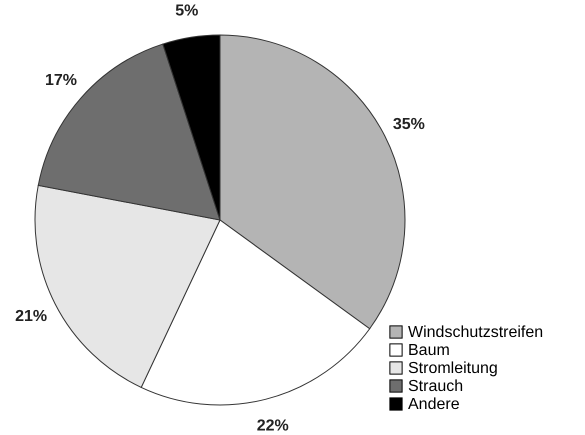 Image resolution: width=585 pixels, height=435 pixels. Describe the element at coordinates (476, 332) in the screenshot. I see `legend-label: Windschutzstreifen` at that location.